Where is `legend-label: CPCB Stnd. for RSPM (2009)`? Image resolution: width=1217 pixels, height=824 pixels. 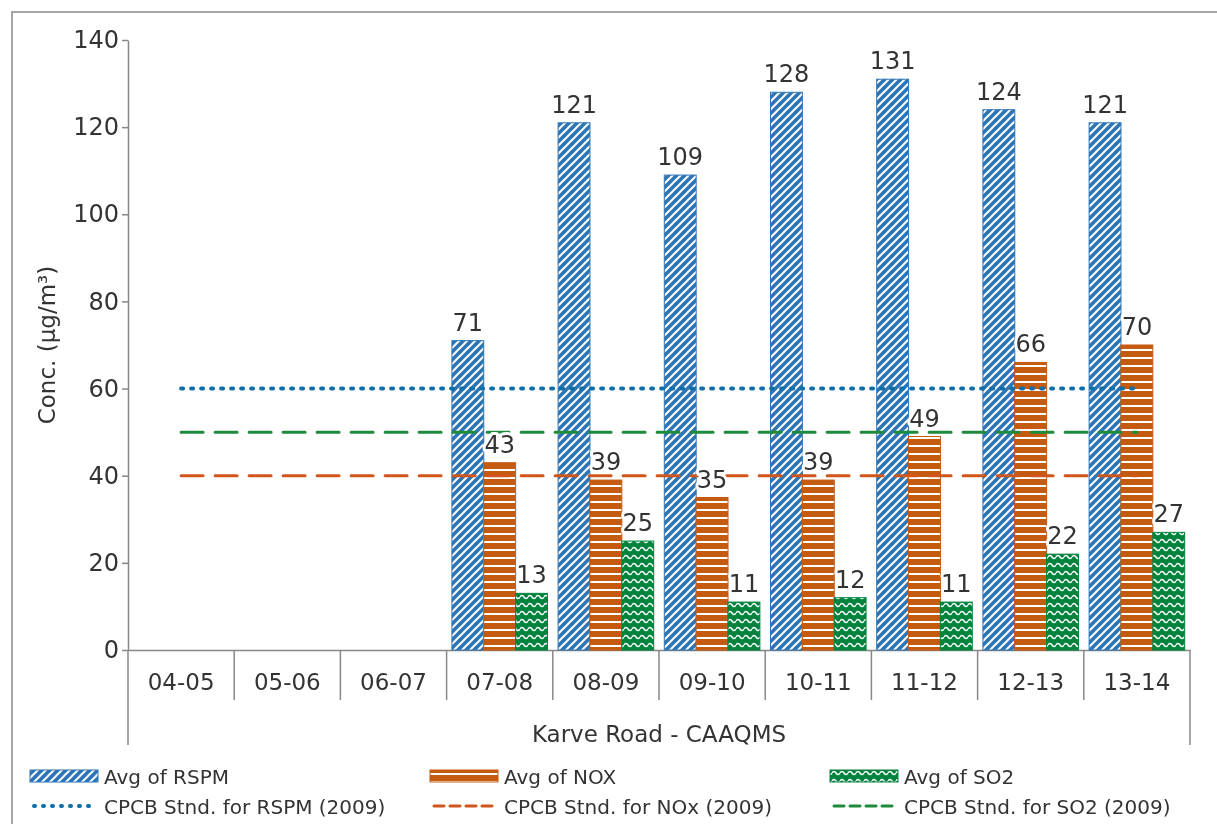 legend-label: CPCB Stnd. for RSPM (2009) is located at coordinates (245, 807).